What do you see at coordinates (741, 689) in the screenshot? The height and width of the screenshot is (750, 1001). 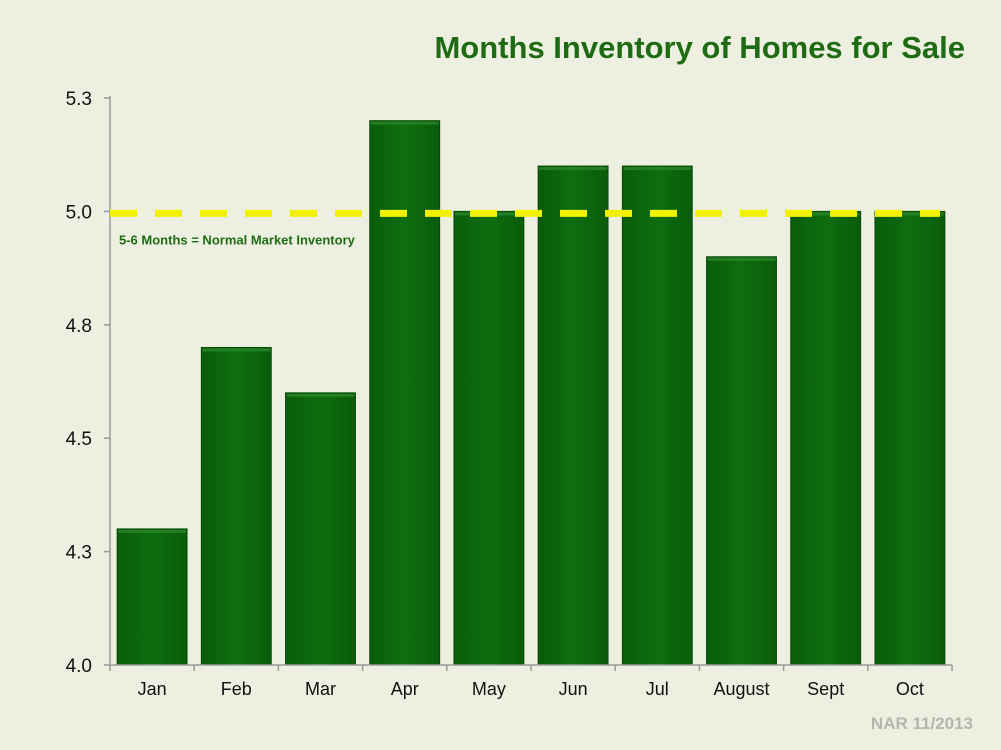 I see `x-tick-label: August` at bounding box center [741, 689].